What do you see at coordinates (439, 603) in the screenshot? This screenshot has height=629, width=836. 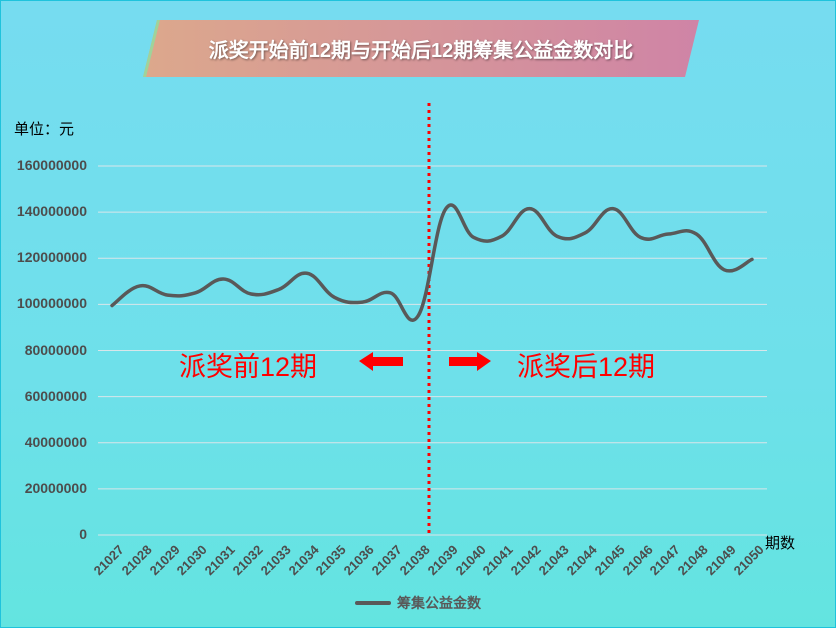 I see `legend-label: 筹集公益金数` at bounding box center [439, 603].